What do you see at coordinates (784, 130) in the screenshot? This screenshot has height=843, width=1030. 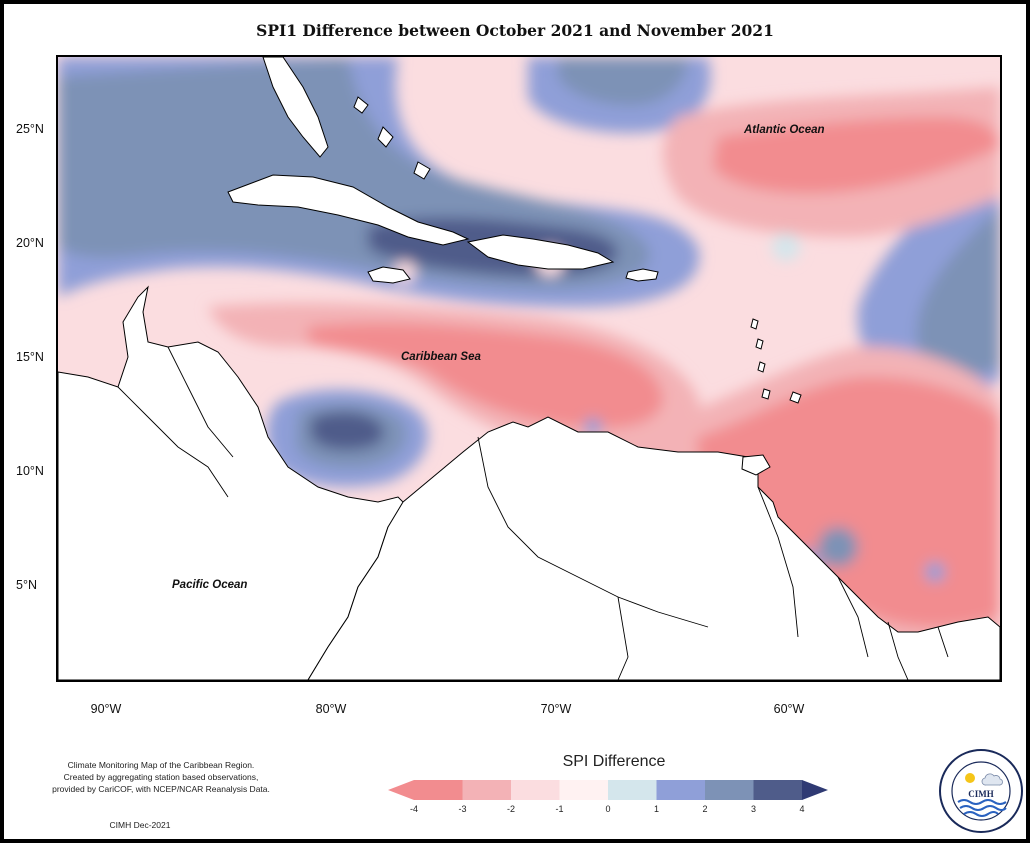 I see `atlantic-ocean-label: Atlantic Ocean` at bounding box center [784, 130].